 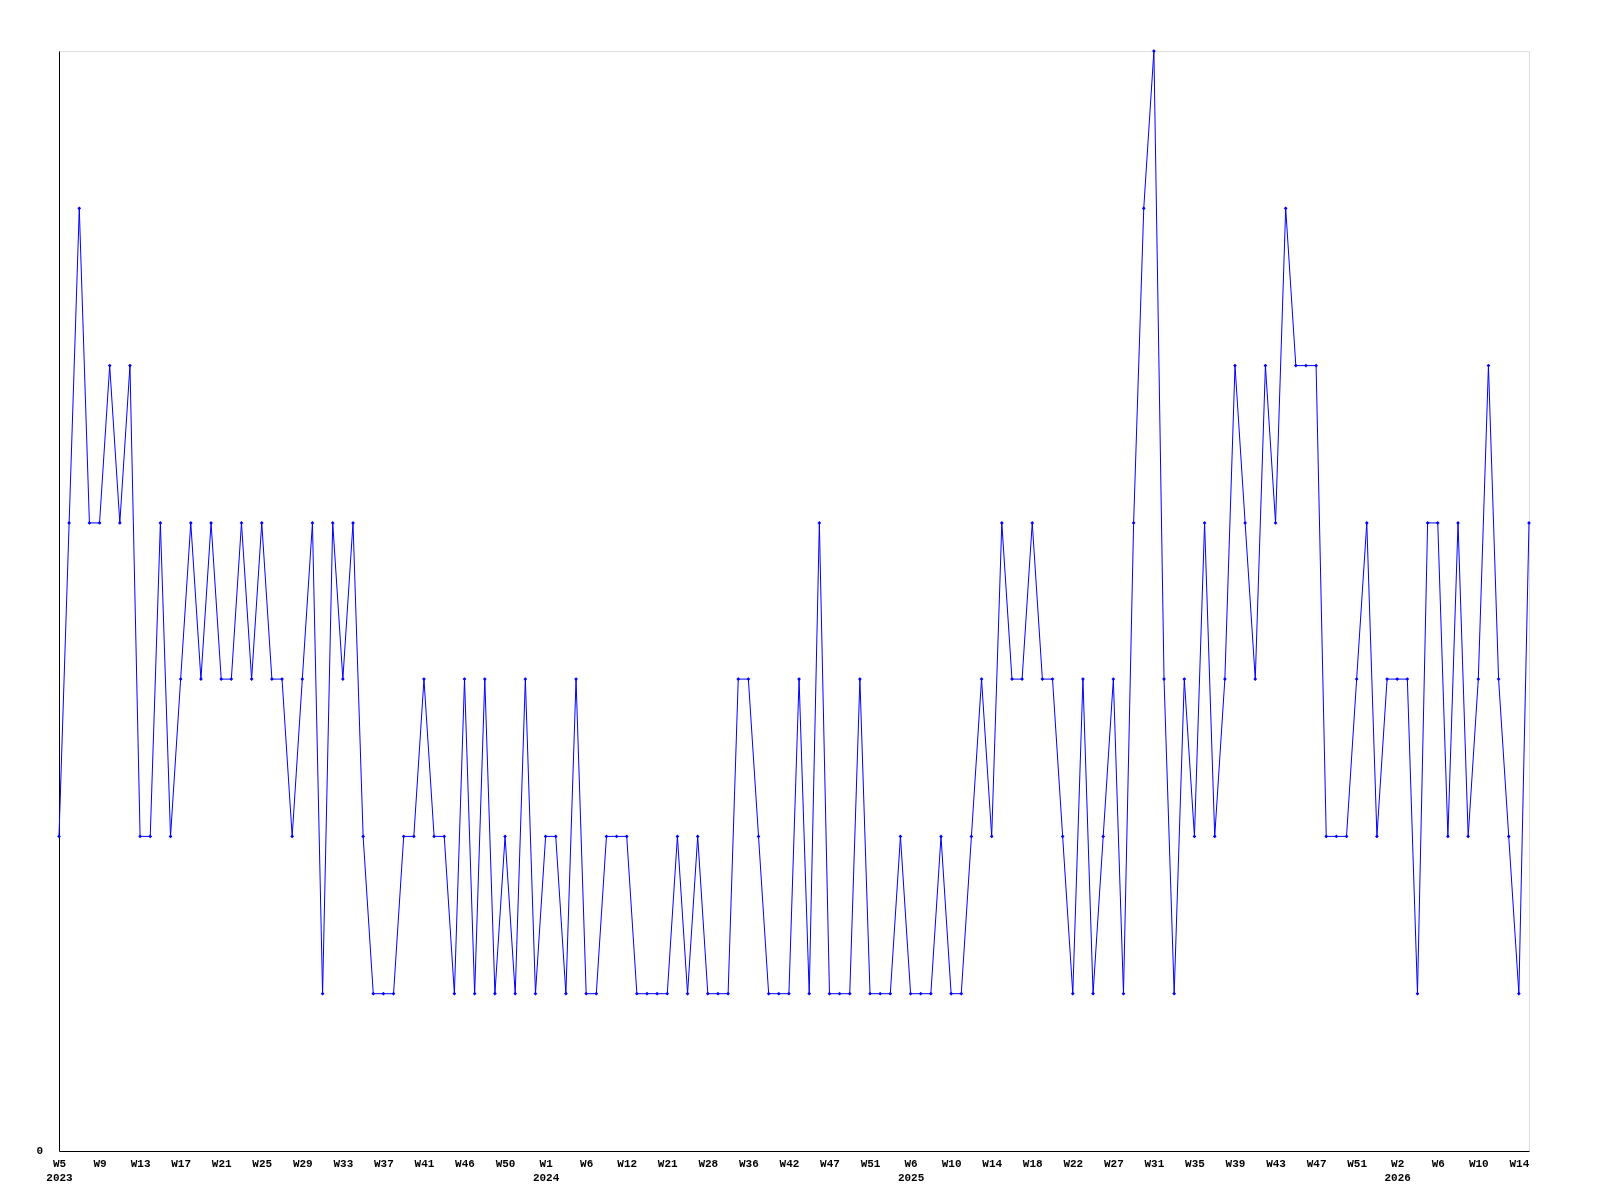 I want to click on x-tick-label: W50, so click(x=505, y=1163).